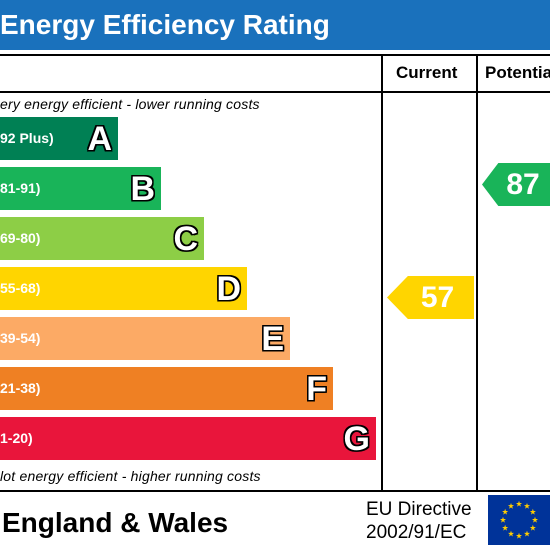 The height and width of the screenshot is (550, 550). What do you see at coordinates (59, 138) in the screenshot?
I see `band-a: 92 Plus) A` at bounding box center [59, 138].